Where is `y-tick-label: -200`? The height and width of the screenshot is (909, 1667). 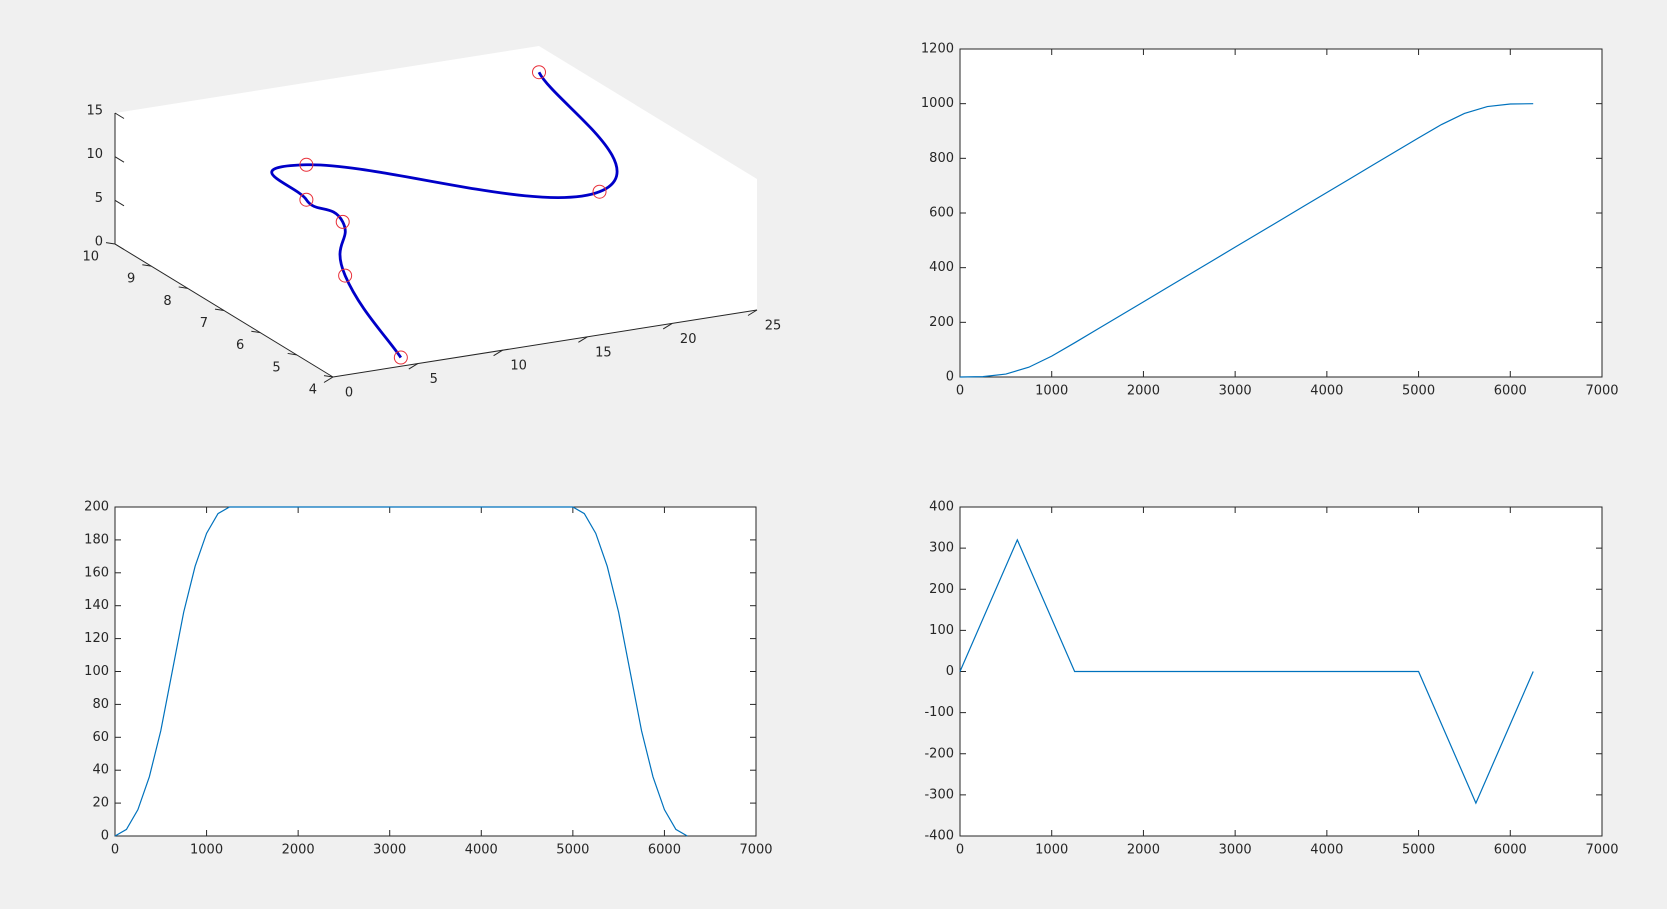 y-tick-label: -200 is located at coordinates (939, 753).